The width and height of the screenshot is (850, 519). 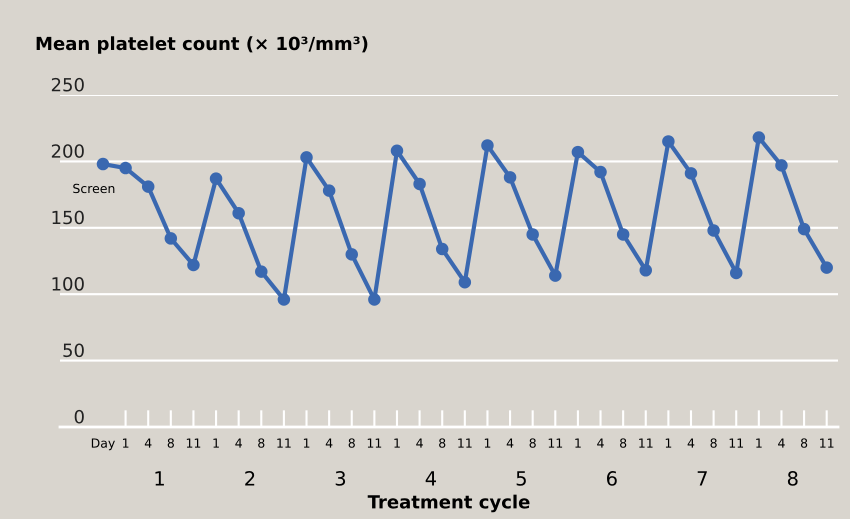 I want to click on annotation: Screen, so click(x=93, y=189).